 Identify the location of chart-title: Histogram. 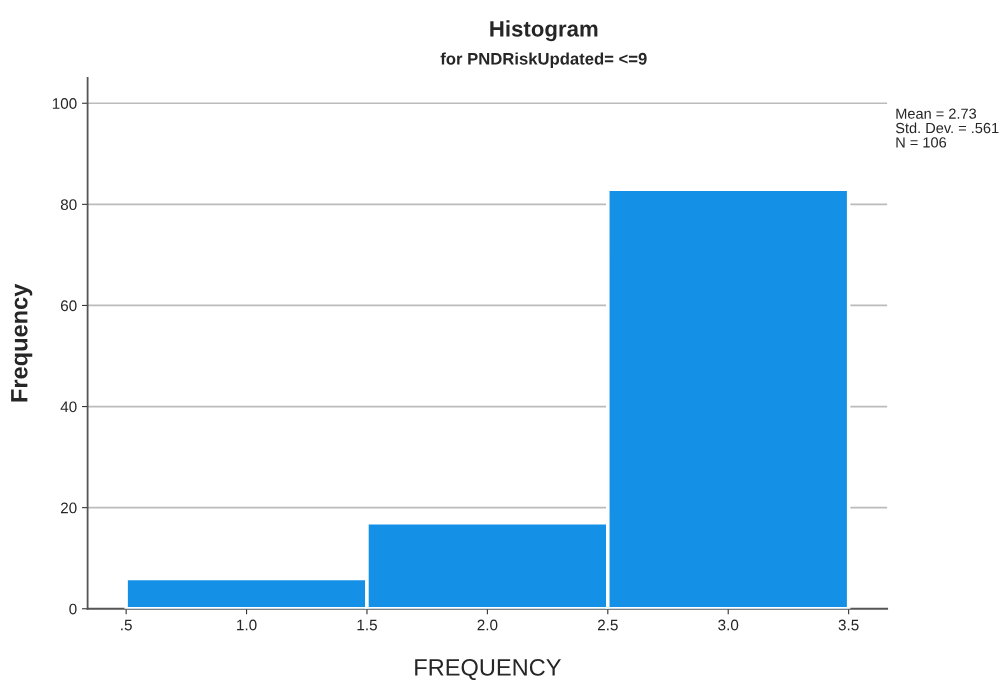
(544, 31).